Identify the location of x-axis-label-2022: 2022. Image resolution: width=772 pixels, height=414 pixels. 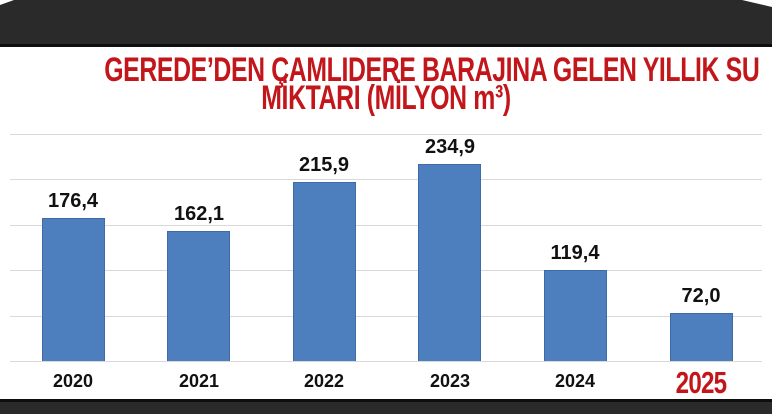
(324, 381).